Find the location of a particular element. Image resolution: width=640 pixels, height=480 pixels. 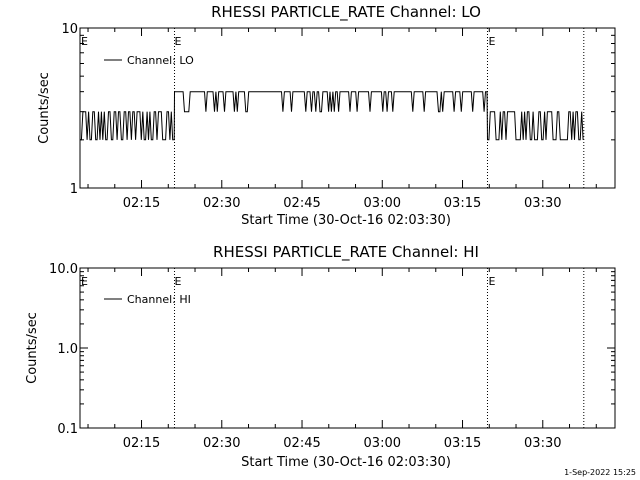

y-tick-label: 0.1 is located at coordinates (67, 429).